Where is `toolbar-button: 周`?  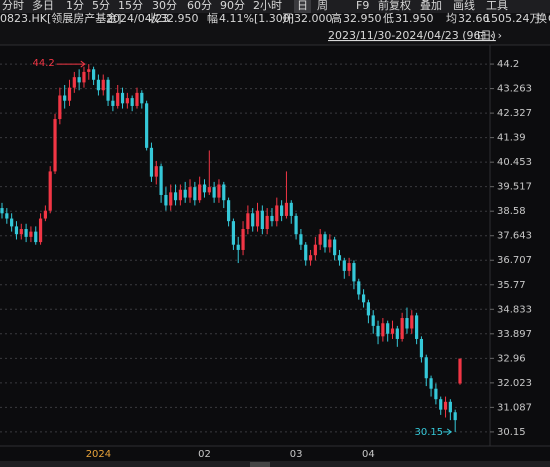
toolbar-button: 周 is located at coordinates (322, 6).